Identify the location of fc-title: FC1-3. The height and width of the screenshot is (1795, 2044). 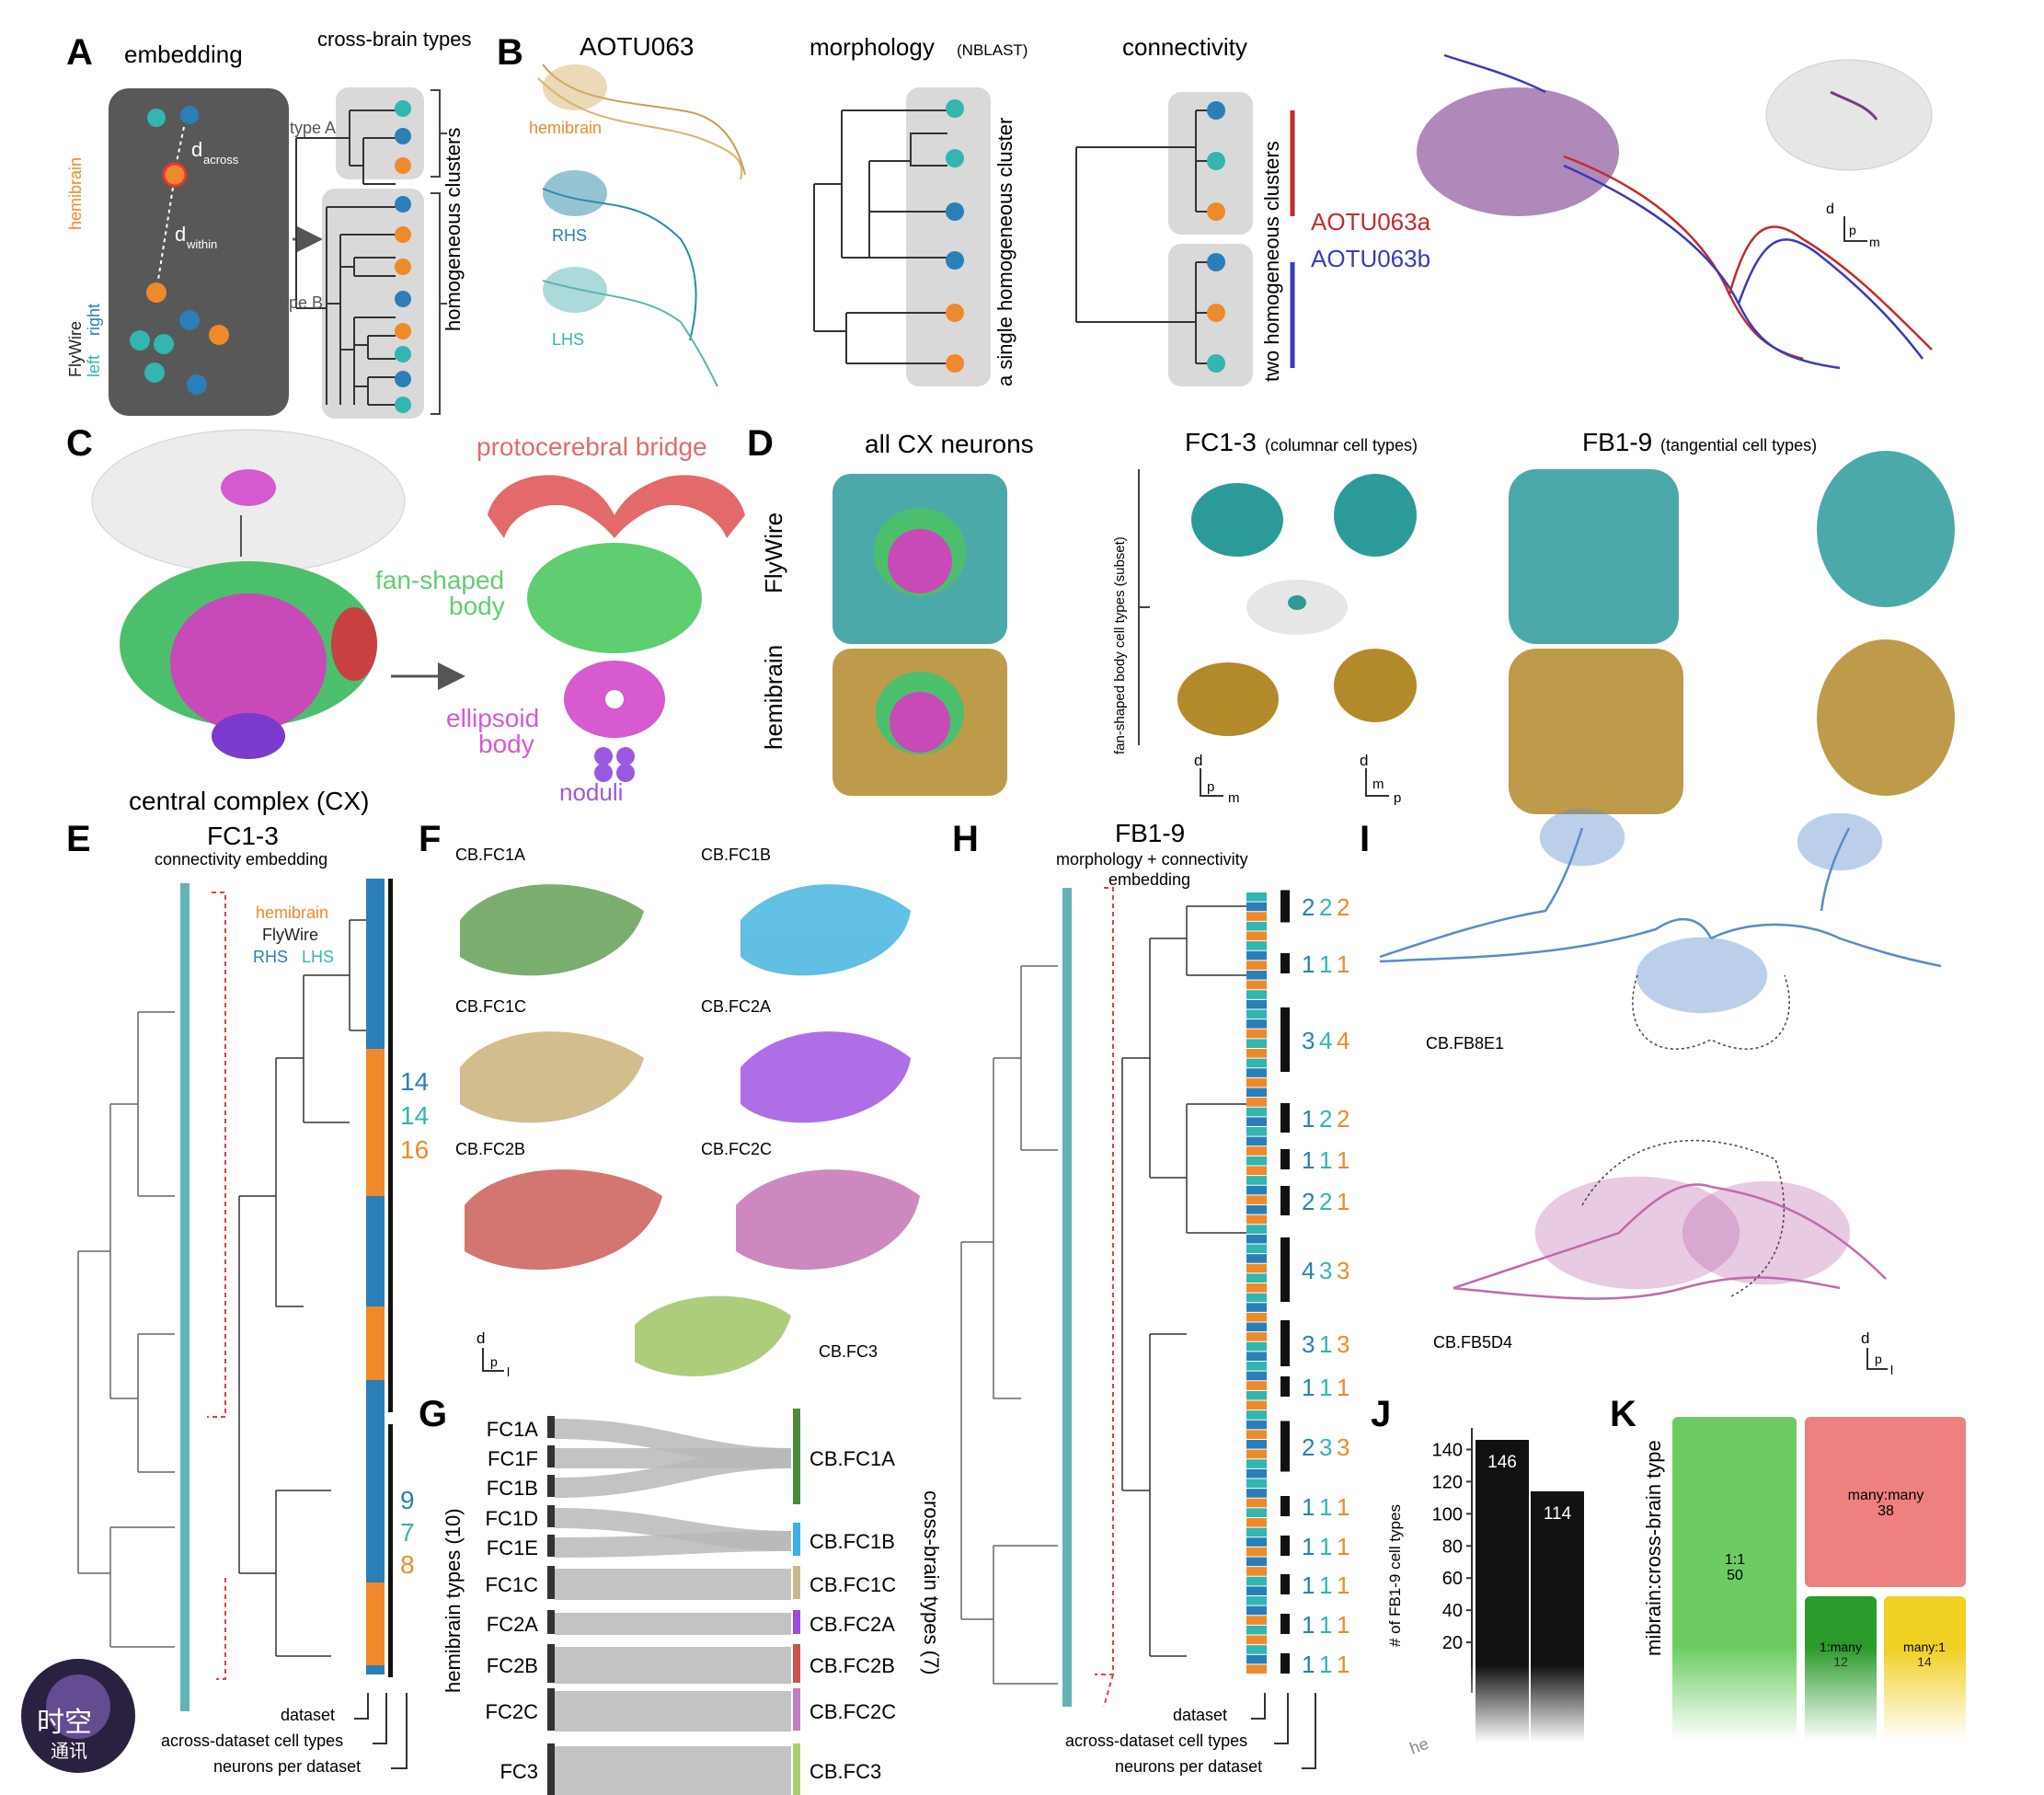
(1221, 442).